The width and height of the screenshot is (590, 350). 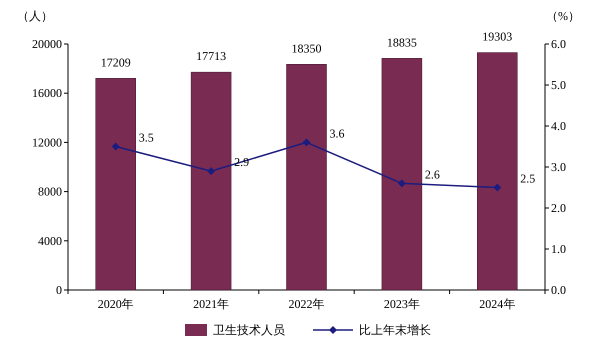 What do you see at coordinates (47, 44) in the screenshot?
I see `y-tick-label: 20000` at bounding box center [47, 44].